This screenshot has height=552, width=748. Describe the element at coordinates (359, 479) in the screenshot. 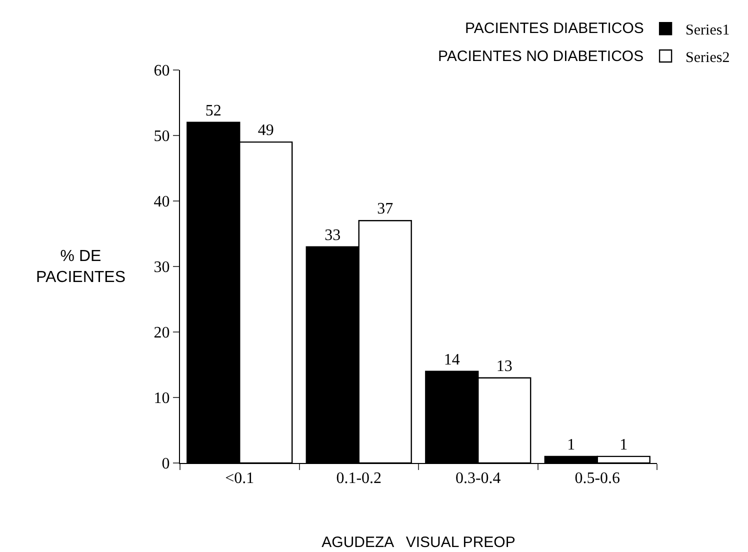

I see `x-tick-label: 0.1-0.2` at that location.